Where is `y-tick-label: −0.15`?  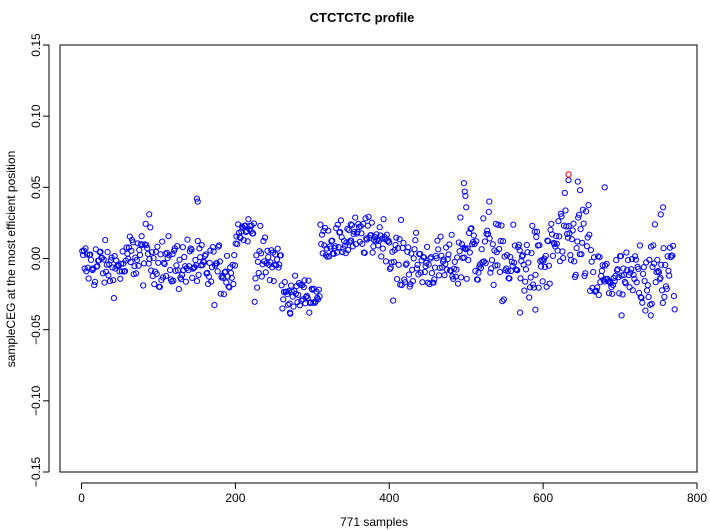
y-tick-label: −0.15 is located at coordinates (36, 471).